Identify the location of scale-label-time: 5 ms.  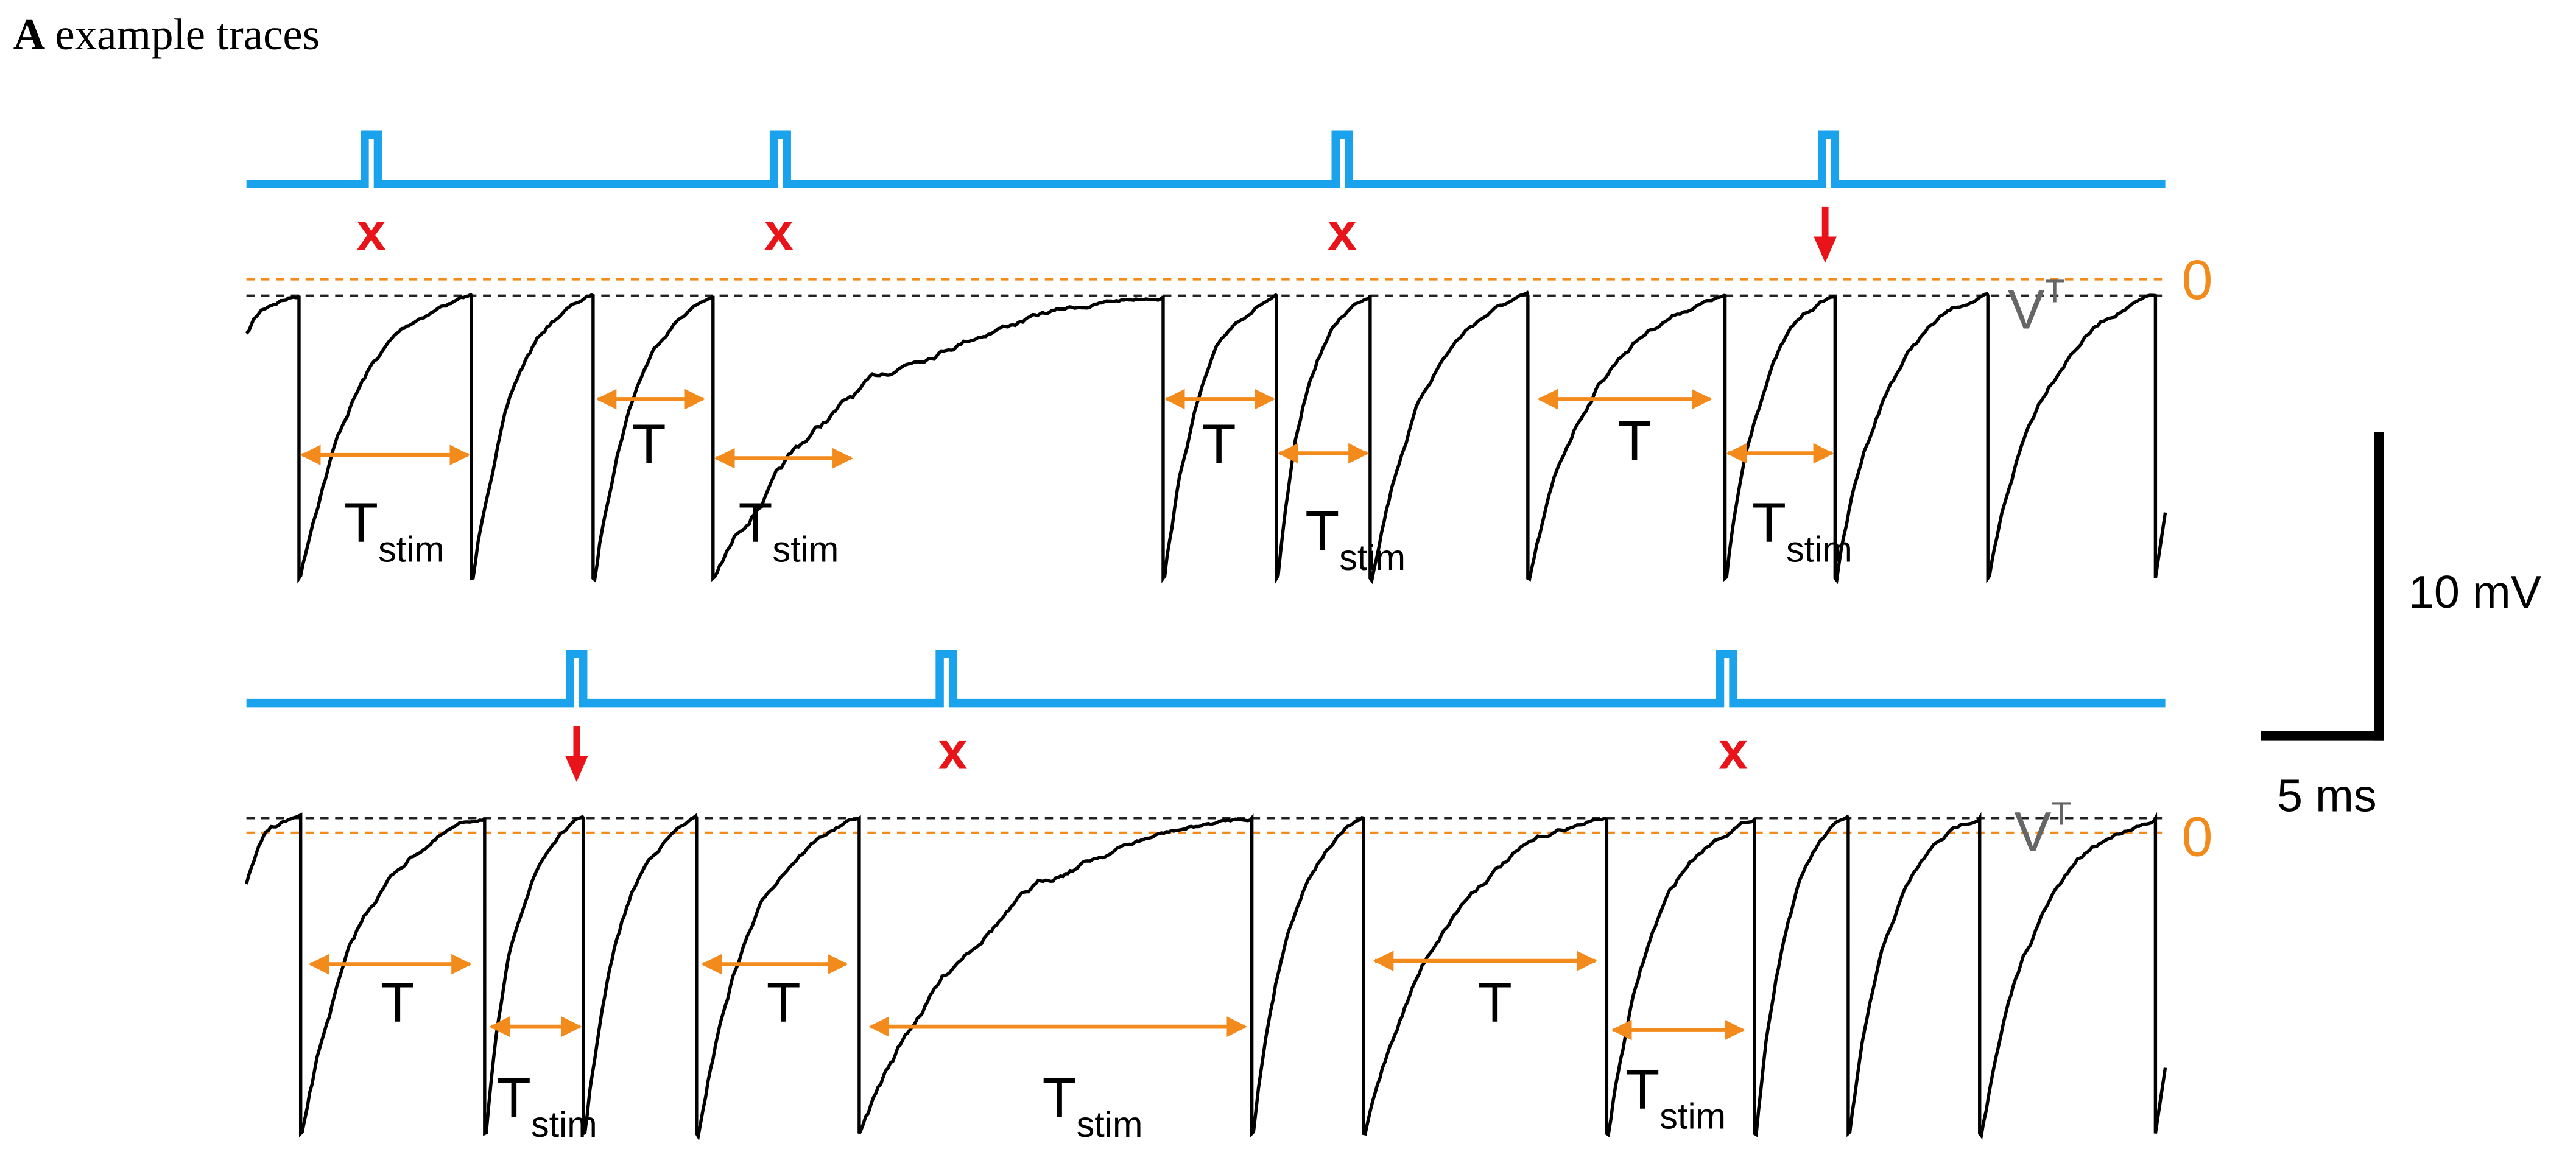
(2327, 796).